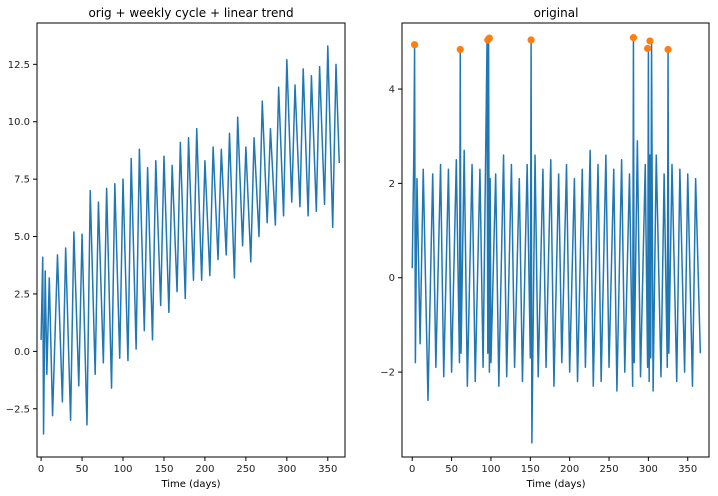 This screenshot has height=496, width=718. Describe the element at coordinates (286, 469) in the screenshot. I see `chart-left-xtick-label: 300` at that location.